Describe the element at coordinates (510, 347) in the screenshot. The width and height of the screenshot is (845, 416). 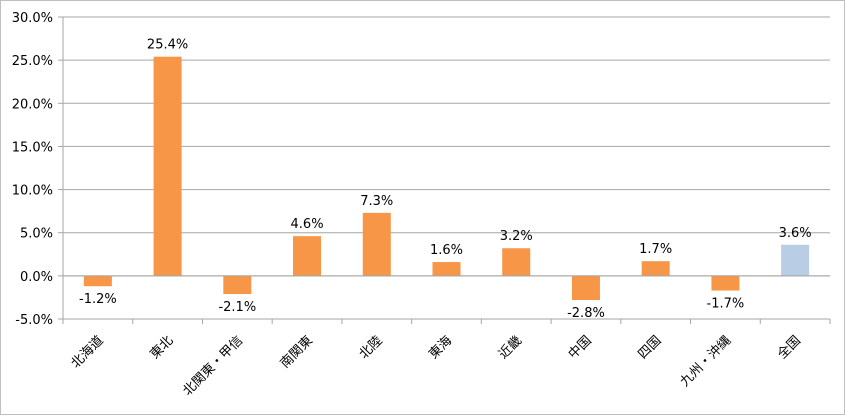
I see `x-tick-label: 近畿` at that location.